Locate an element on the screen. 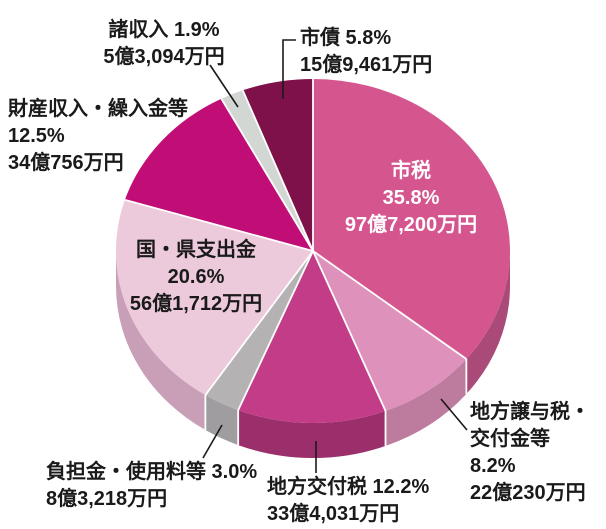 The width and height of the screenshot is (606, 529). label-kokken-line3: 56億1,712万円 is located at coordinates (196, 304).